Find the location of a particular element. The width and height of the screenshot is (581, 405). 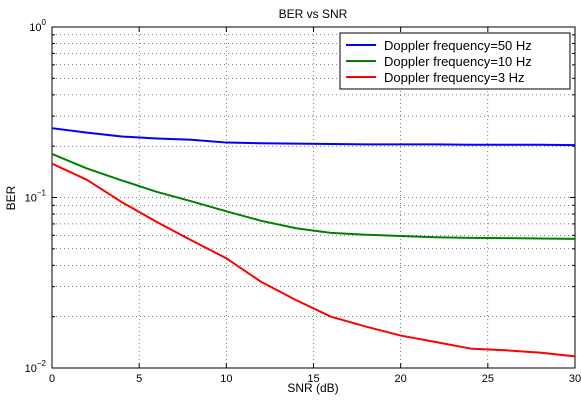

legend-box is located at coordinates (455, 61).